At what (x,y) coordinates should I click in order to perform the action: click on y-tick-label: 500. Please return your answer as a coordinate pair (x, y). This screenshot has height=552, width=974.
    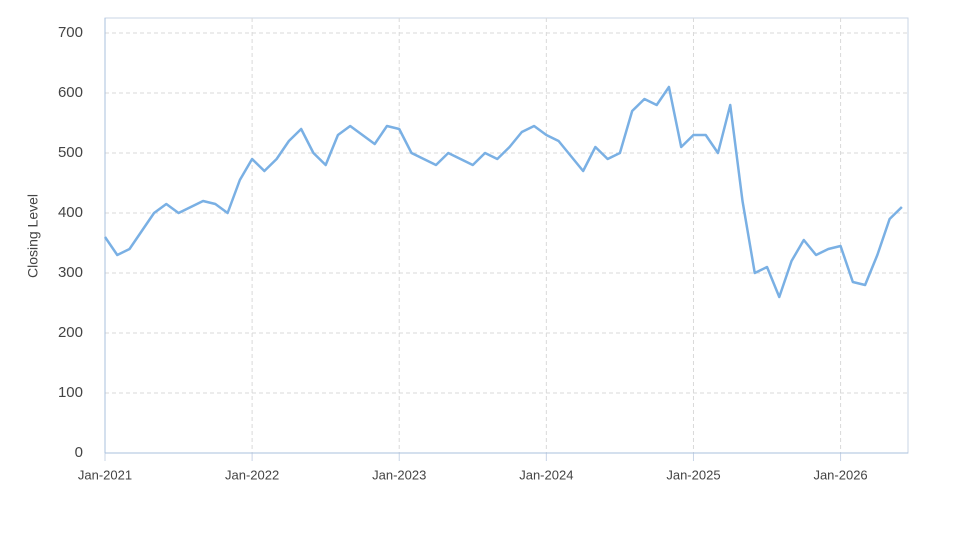
    Looking at the image, I should click on (70, 152).